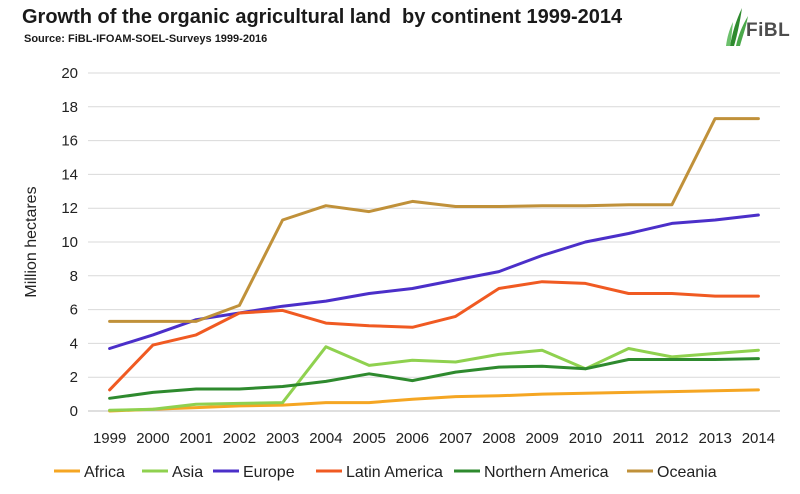 This screenshot has height=494, width=800. Describe the element at coordinates (74, 411) in the screenshot. I see `y-tick-label: 0` at that location.